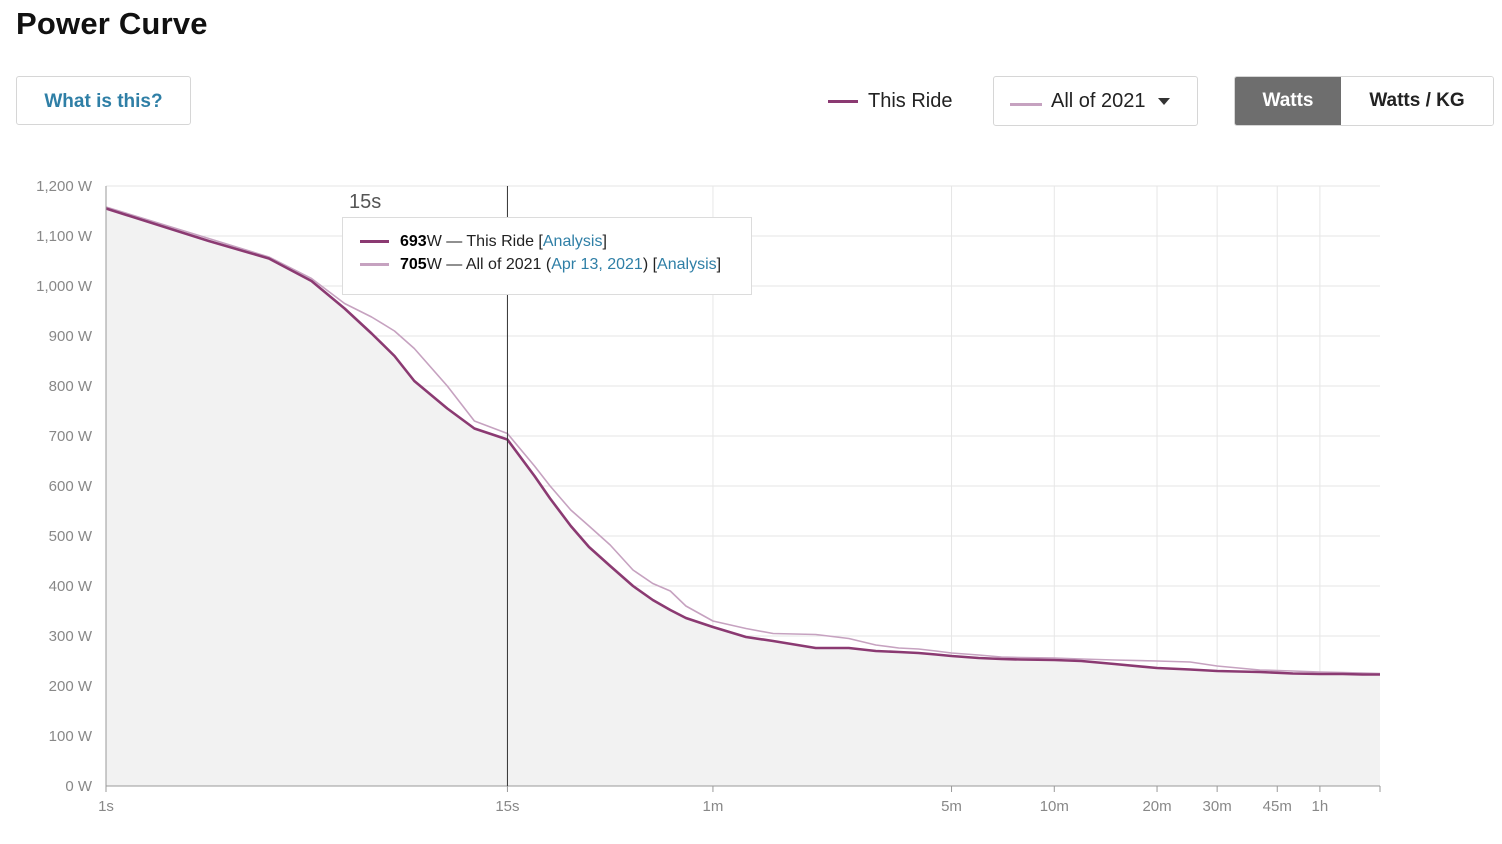 The image size is (1502, 844). I want to click on y-tick-label: 100 W, so click(71, 736).